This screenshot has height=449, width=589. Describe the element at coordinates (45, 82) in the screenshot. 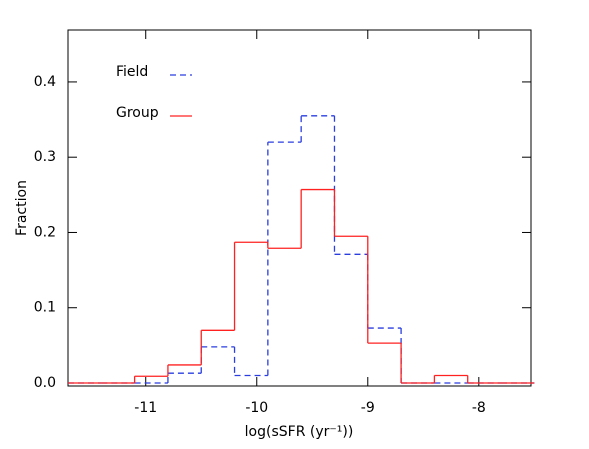

I see `y-tick-label: 0.4` at that location.